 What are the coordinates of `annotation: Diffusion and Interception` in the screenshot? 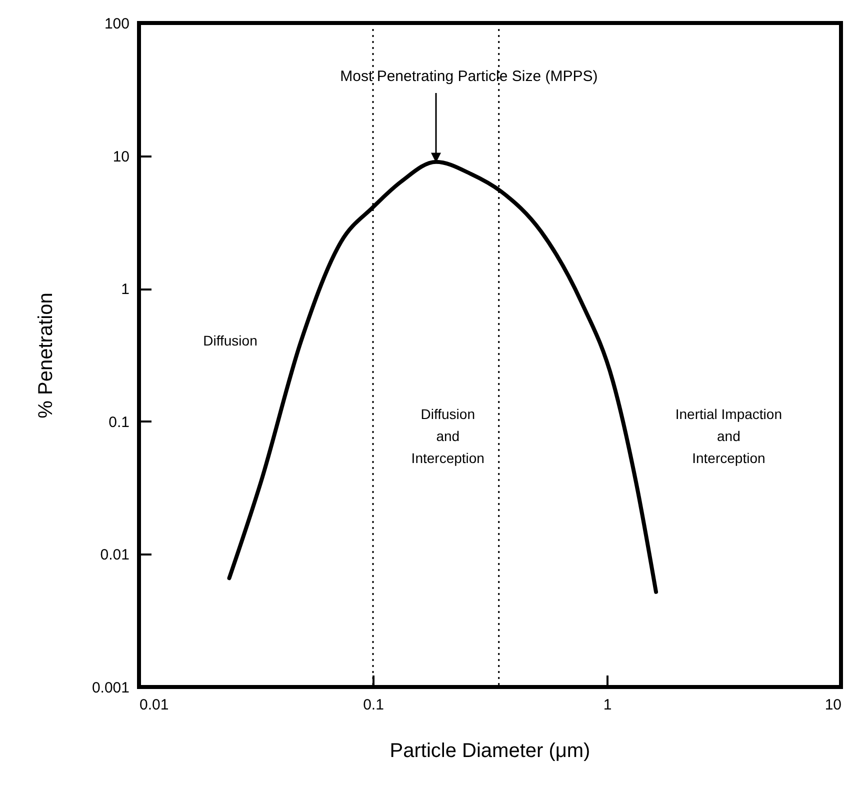 It's located at (447, 436).